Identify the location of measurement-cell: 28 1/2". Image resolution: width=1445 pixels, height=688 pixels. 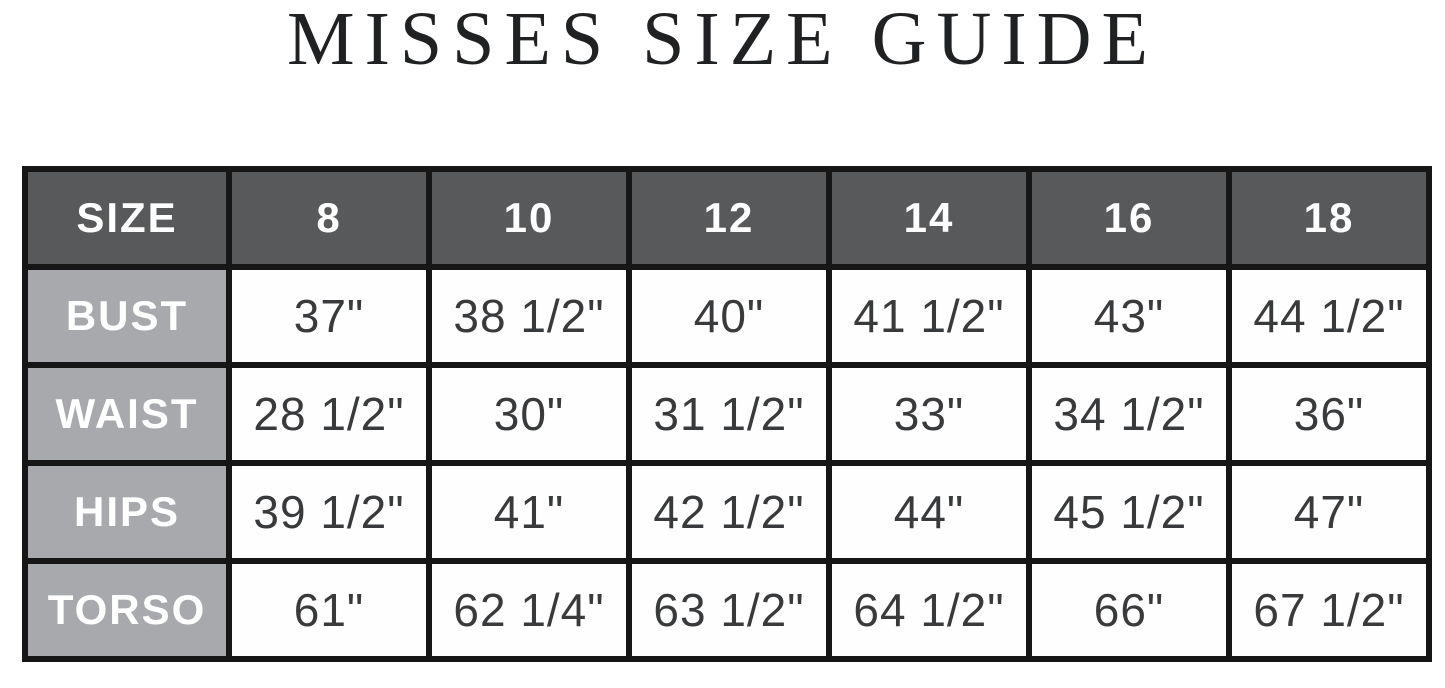
(329, 414).